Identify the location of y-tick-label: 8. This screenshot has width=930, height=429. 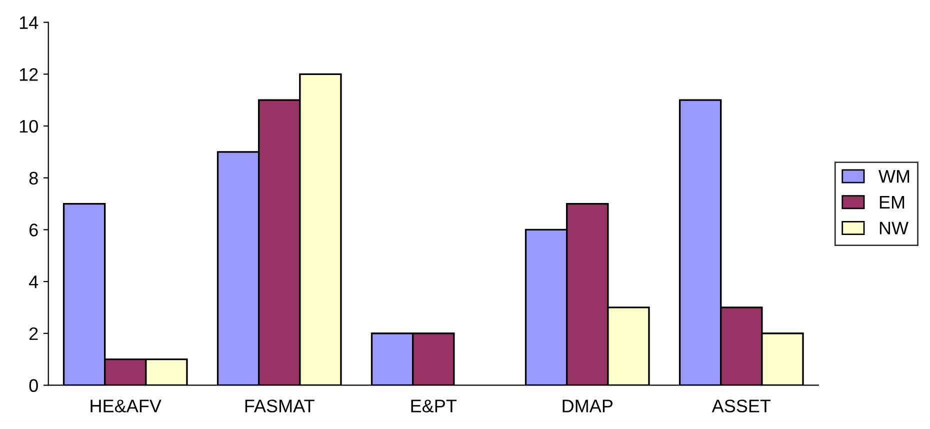
(33, 178).